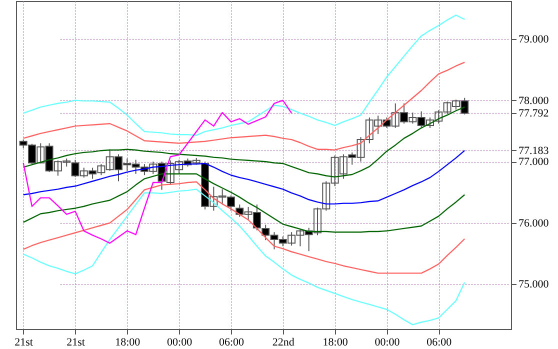 Image resolution: width=558 pixels, height=349 pixels. Describe the element at coordinates (534, 150) in the screenshot. I see `y-tick-label: 77.183` at that location.